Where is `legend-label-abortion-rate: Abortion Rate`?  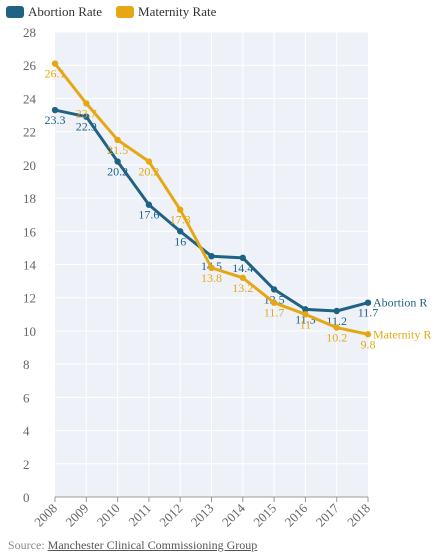 legend-label-abortion-rate: Abortion Rate is located at coordinates (65, 11).